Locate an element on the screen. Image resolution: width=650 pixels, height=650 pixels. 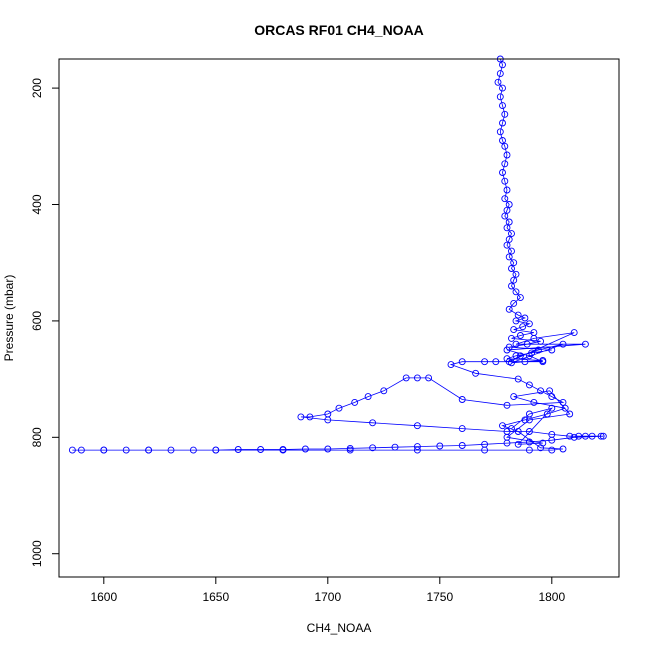
x-tick-label: 1700 is located at coordinates (327, 597).